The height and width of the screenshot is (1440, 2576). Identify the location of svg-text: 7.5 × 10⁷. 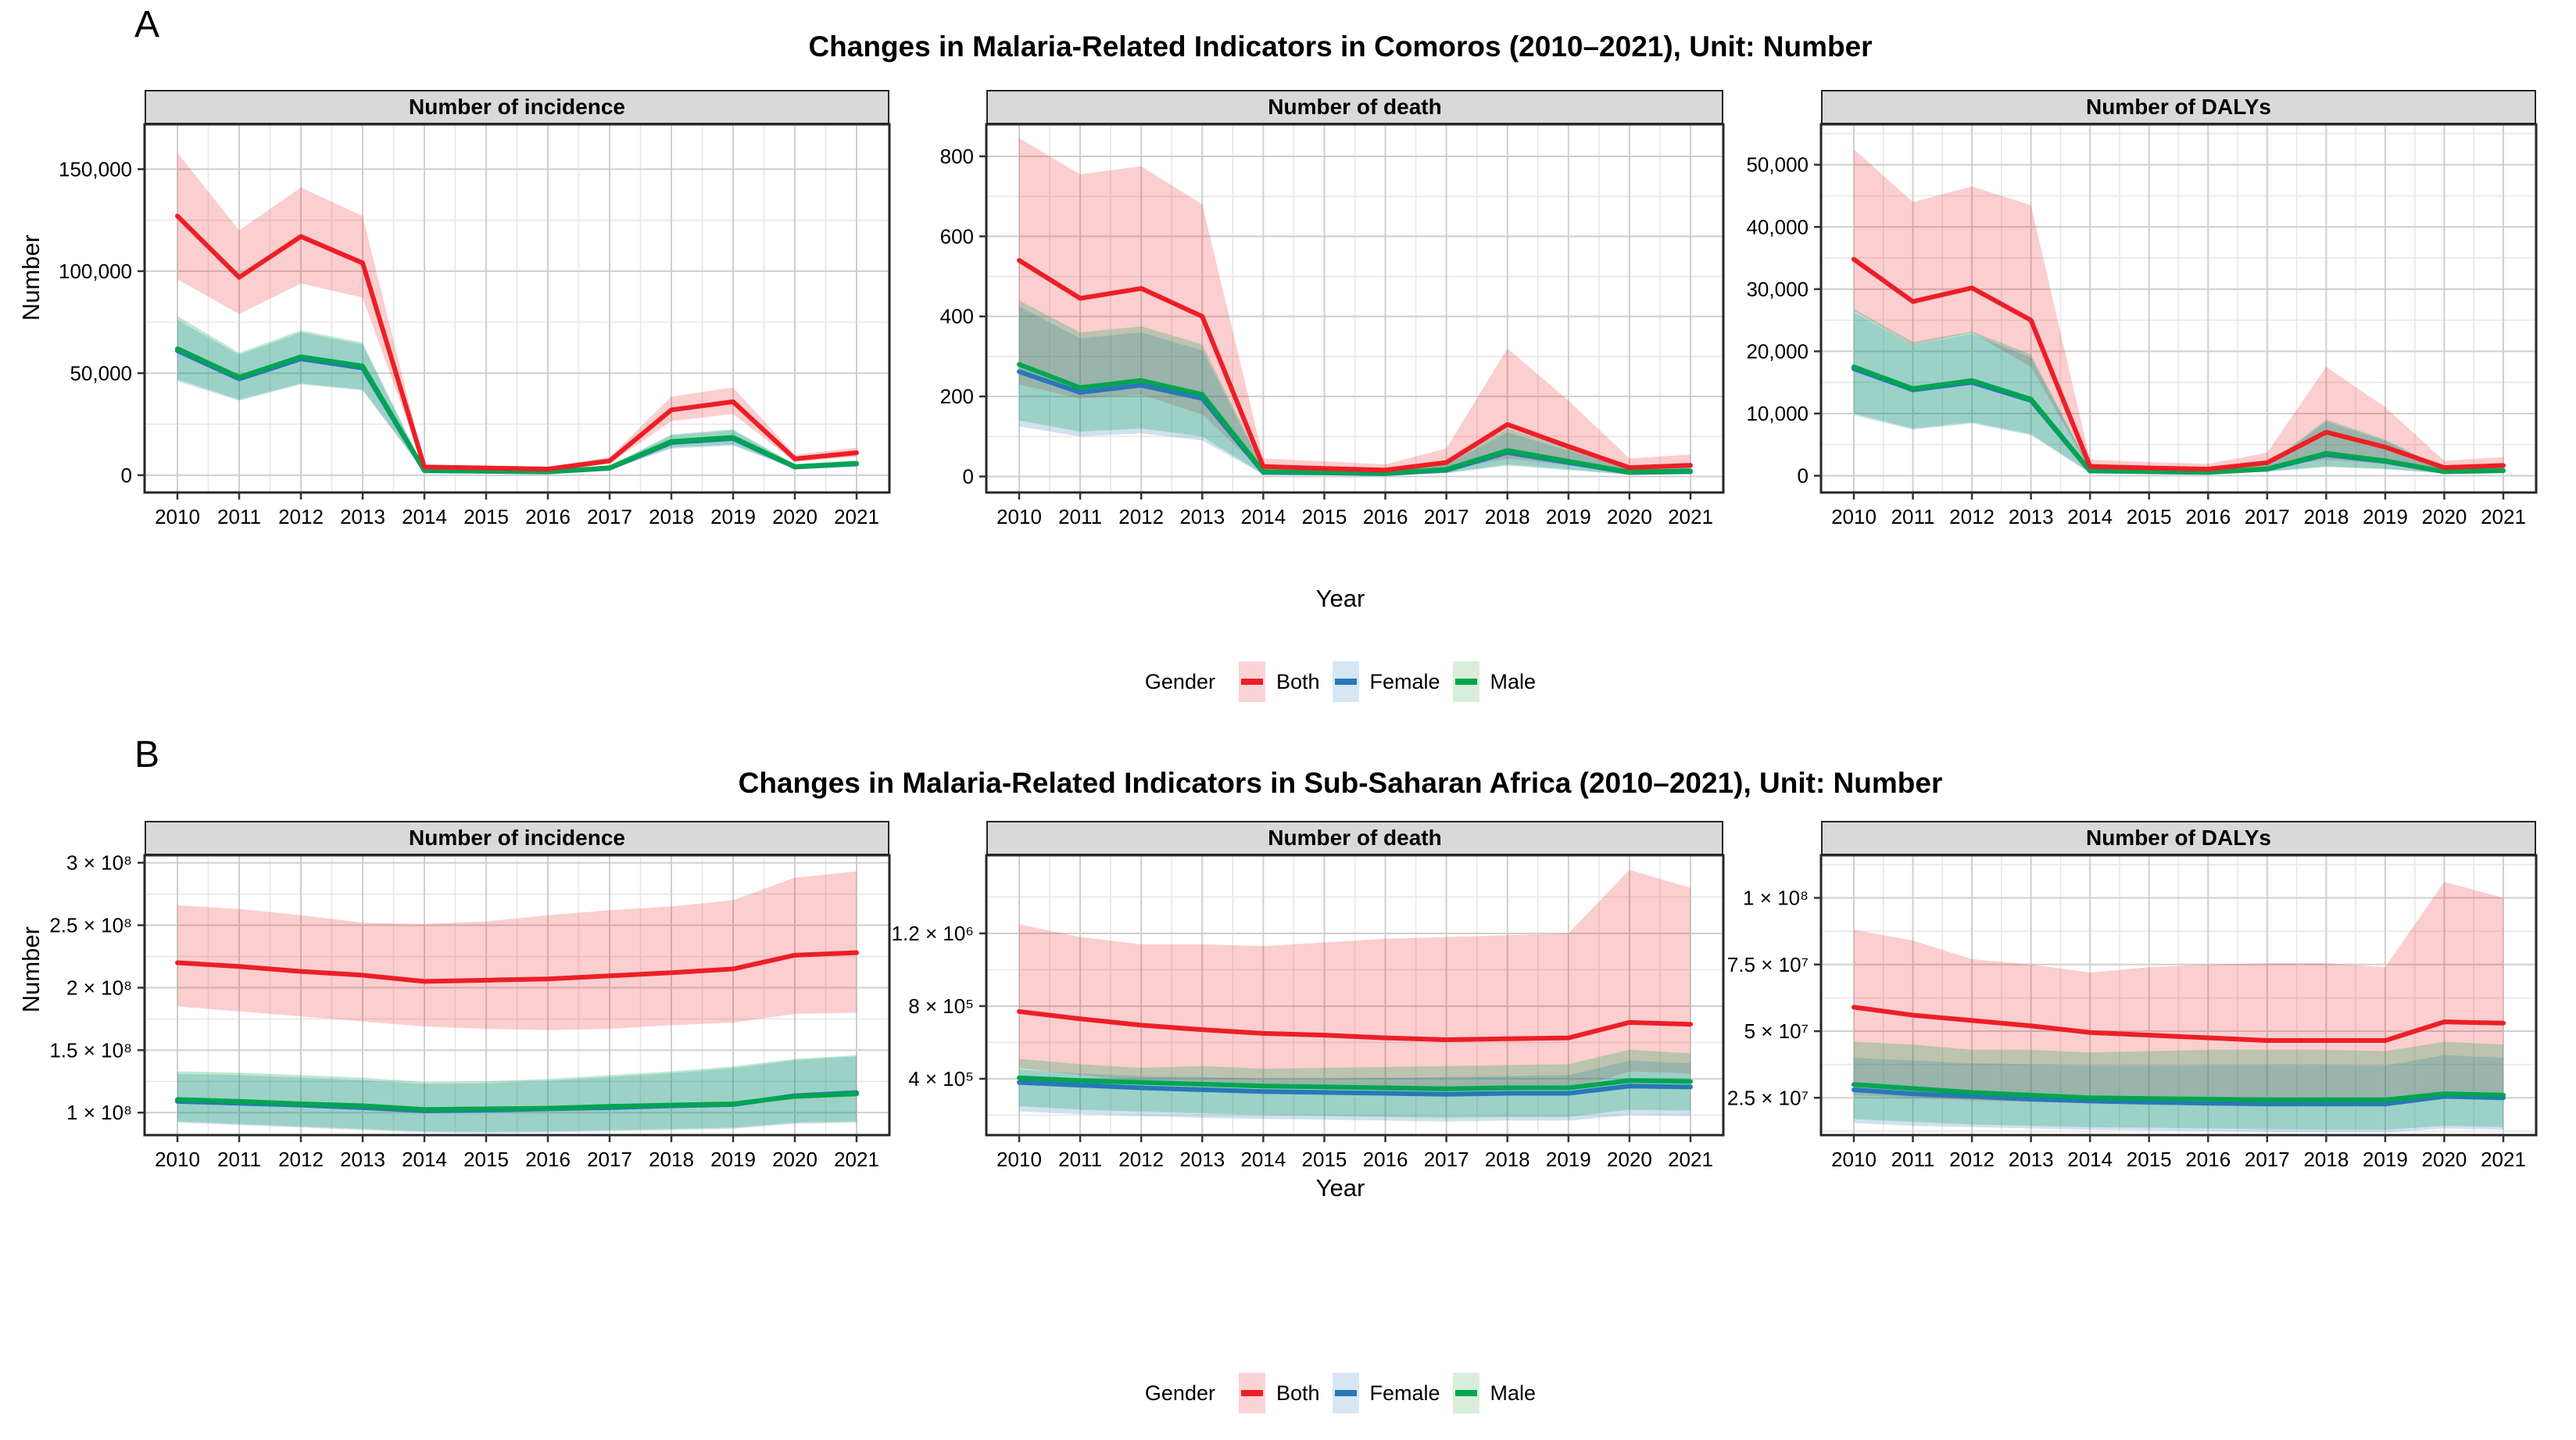
(1768, 964).